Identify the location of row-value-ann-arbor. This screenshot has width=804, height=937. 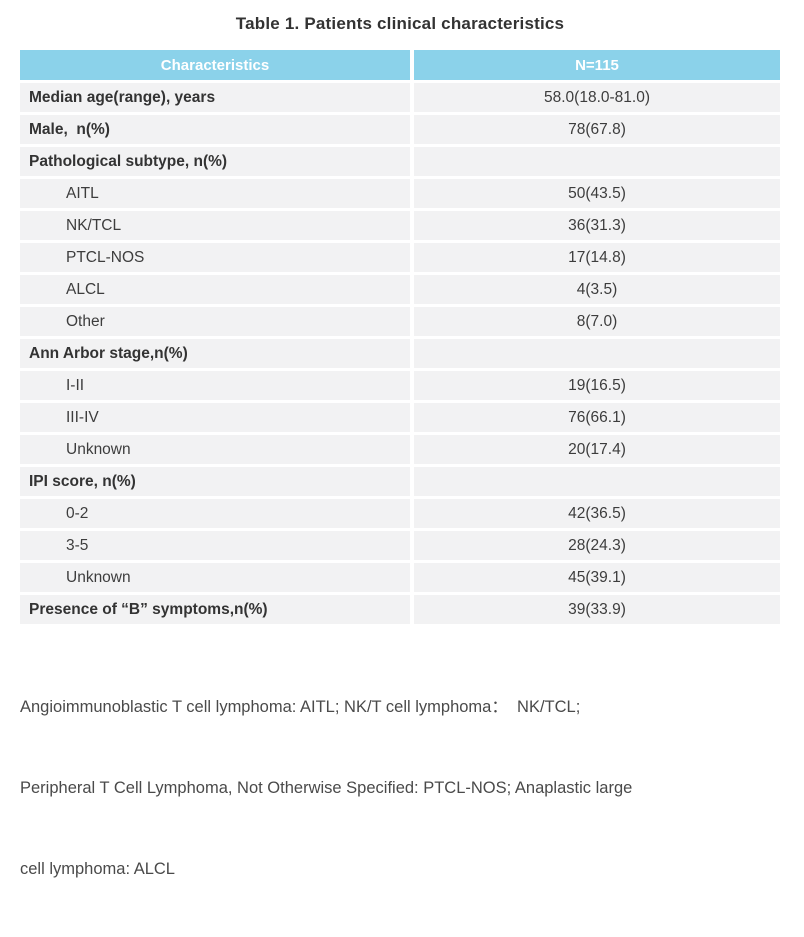
(597, 353).